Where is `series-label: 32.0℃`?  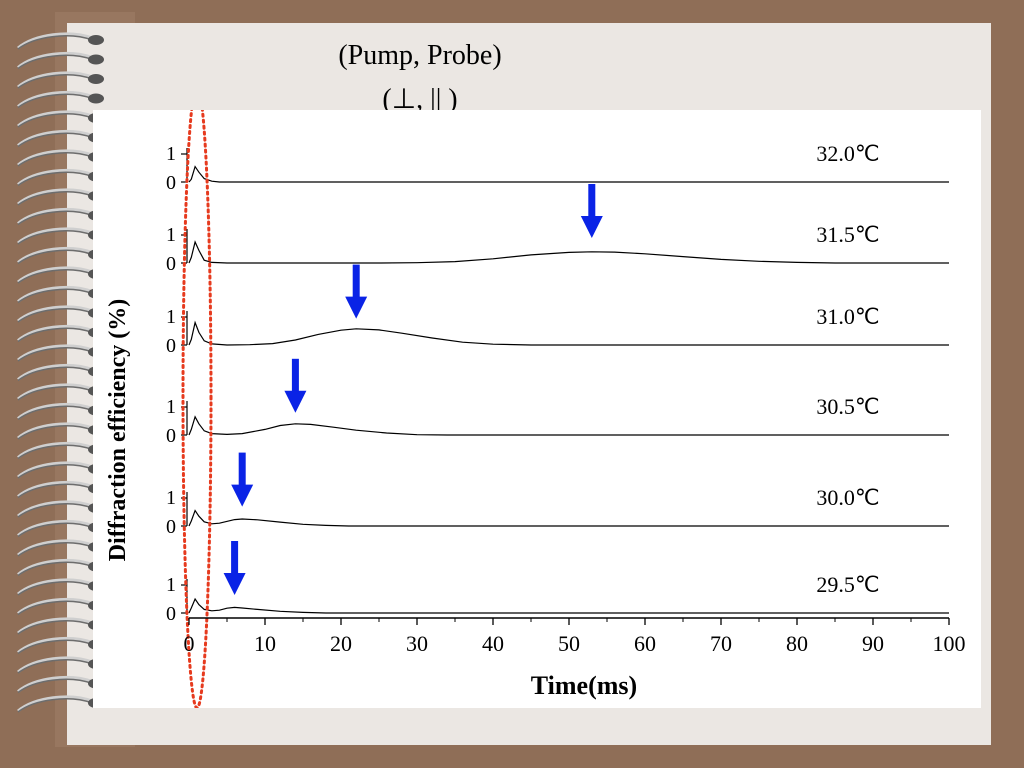
series-label: 32.0℃ is located at coordinates (847, 153).